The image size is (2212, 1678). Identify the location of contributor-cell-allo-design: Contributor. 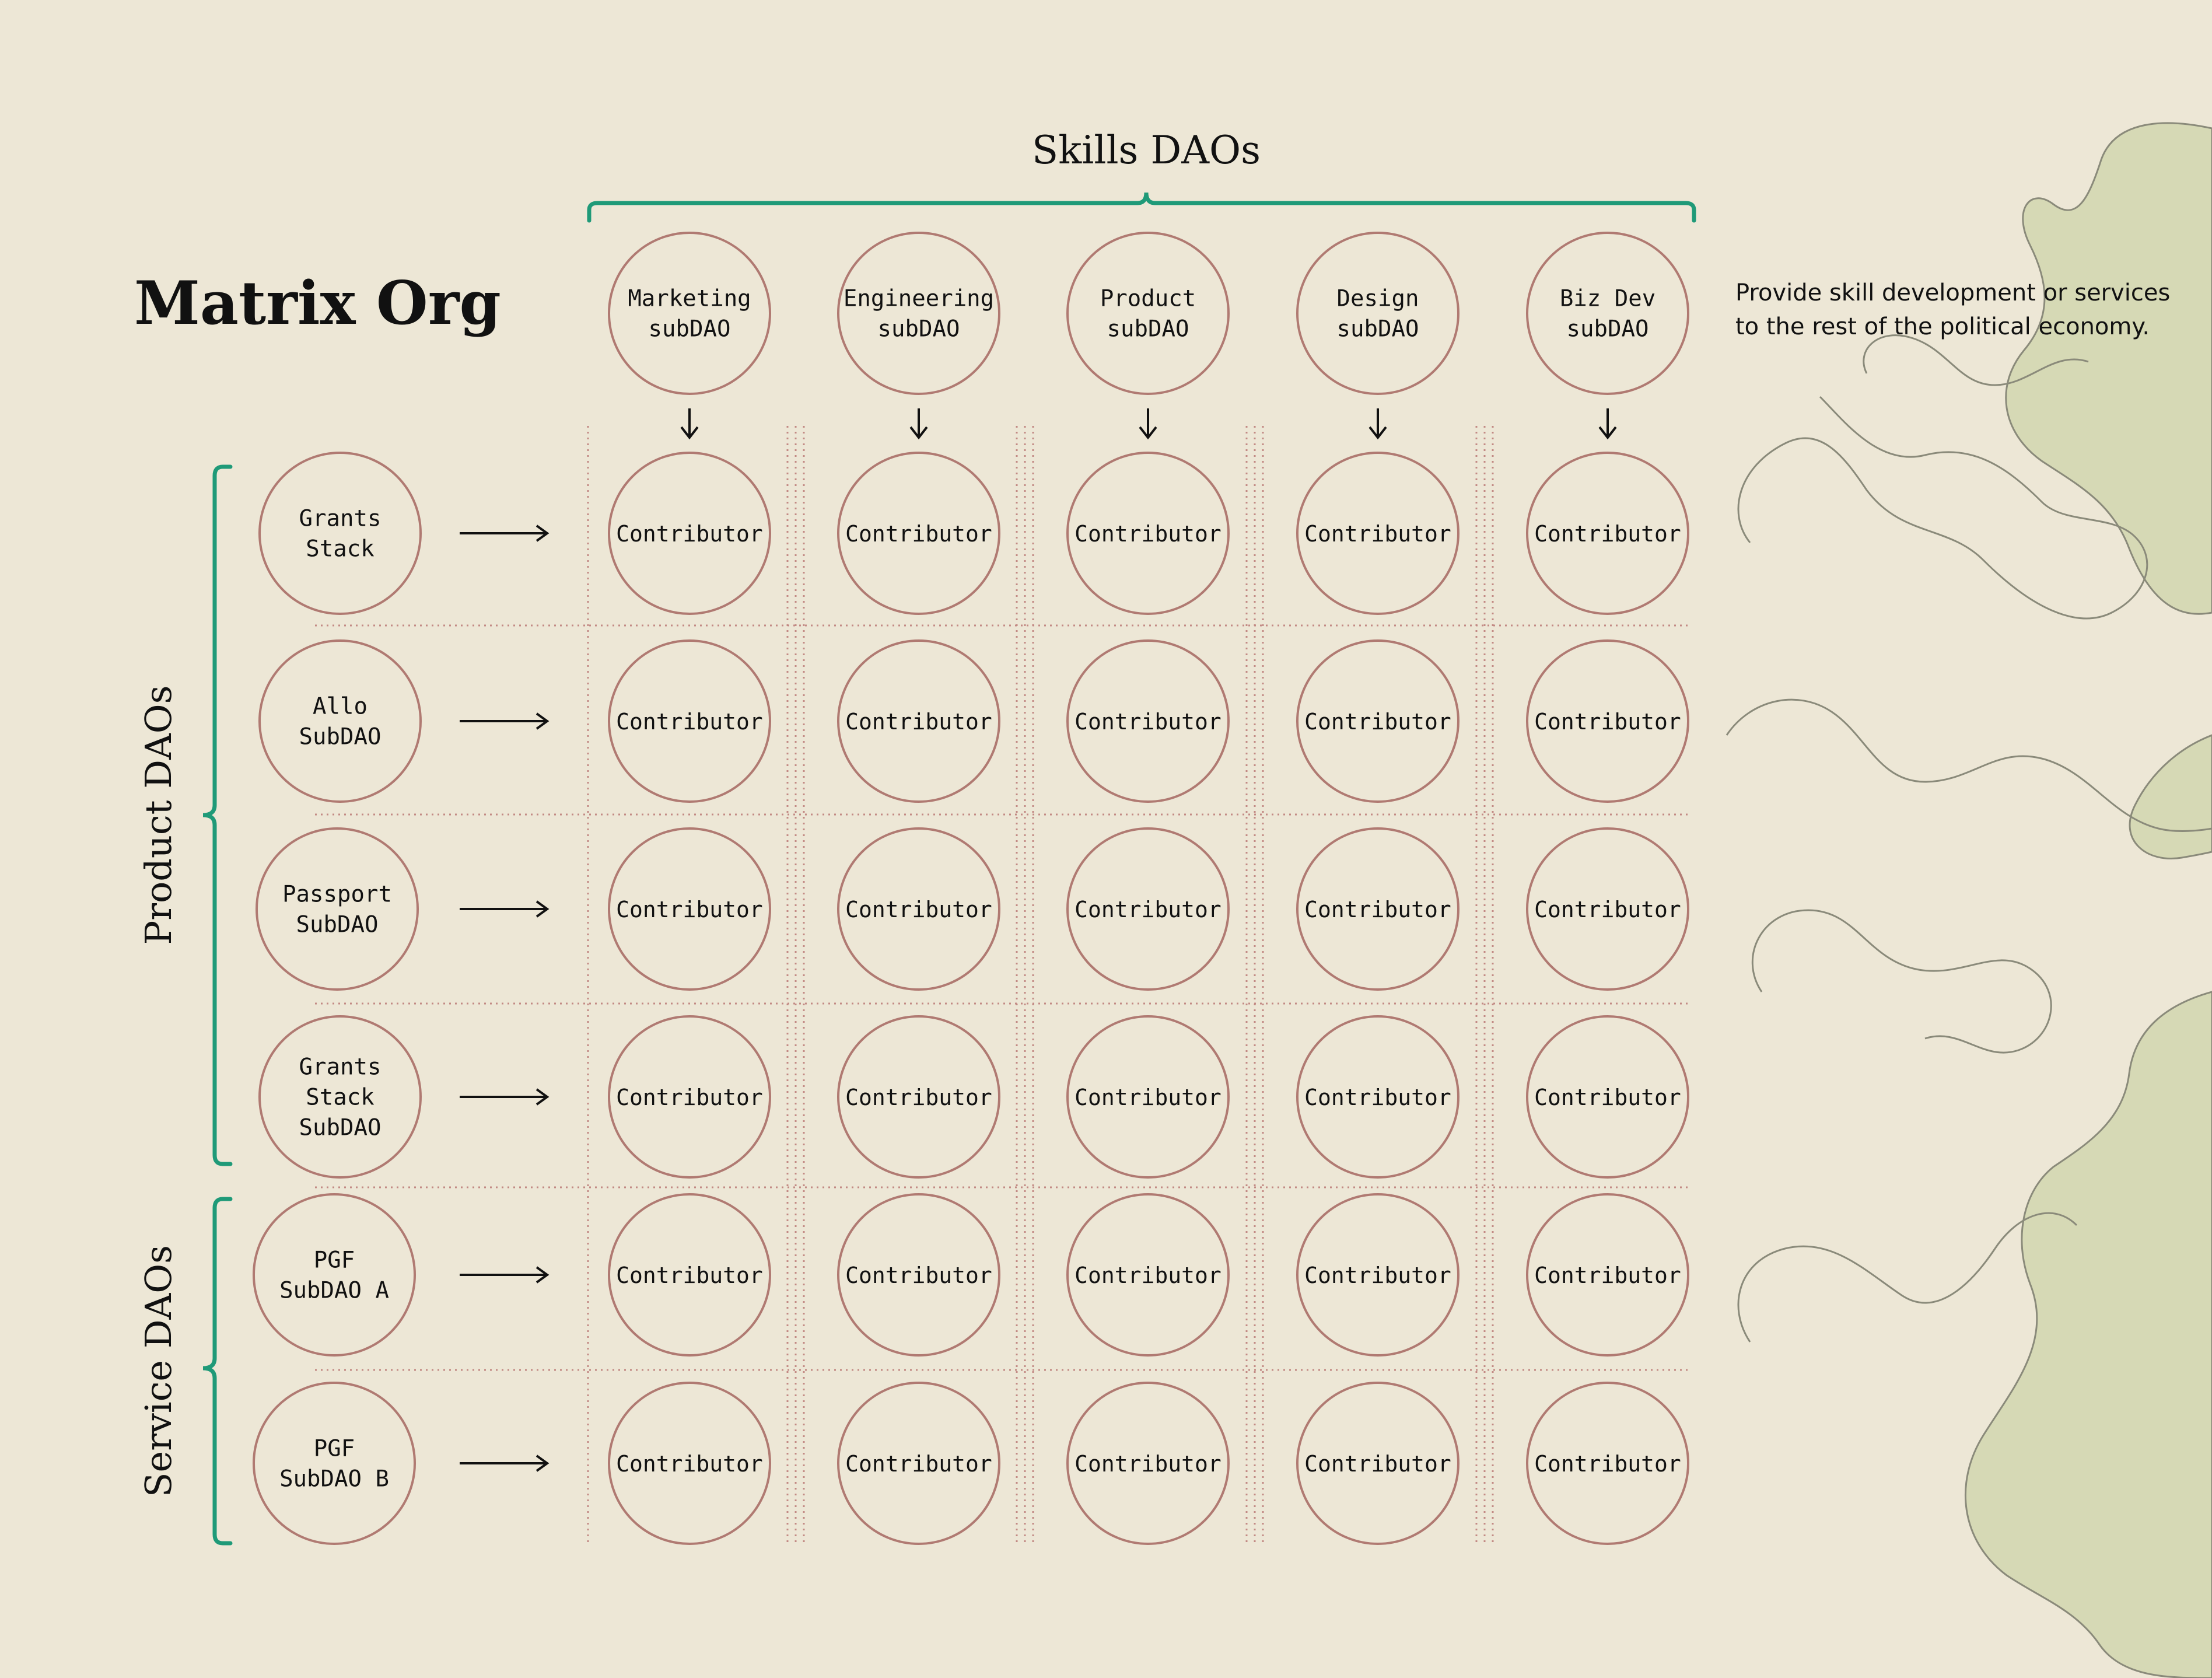
(1378, 721).